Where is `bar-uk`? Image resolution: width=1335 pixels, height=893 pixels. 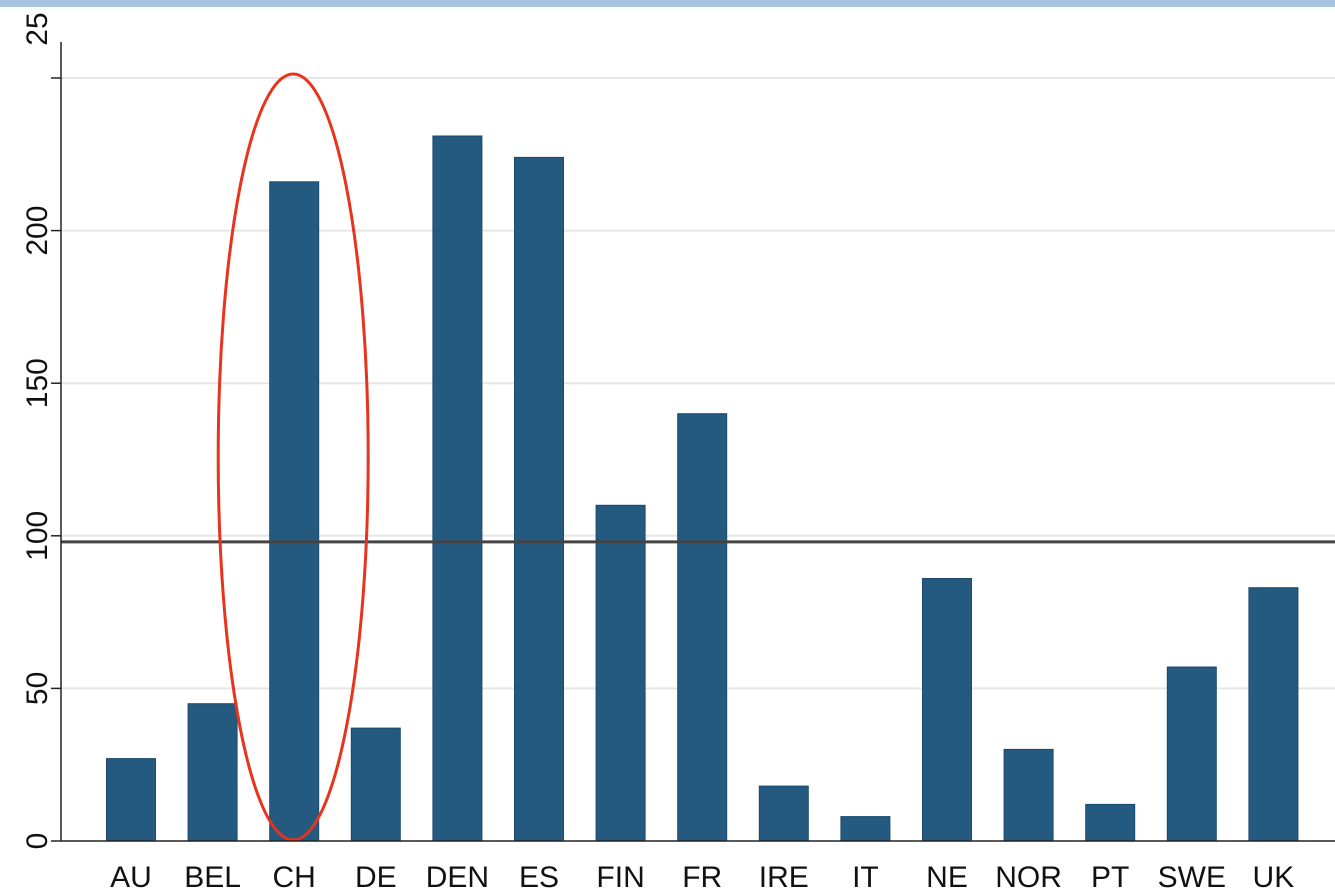
bar-uk is located at coordinates (1273, 714).